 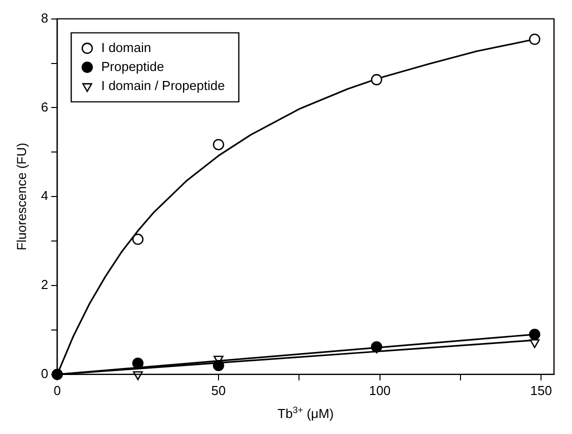 I want to click on y-tick-label: 0, so click(x=44, y=373).